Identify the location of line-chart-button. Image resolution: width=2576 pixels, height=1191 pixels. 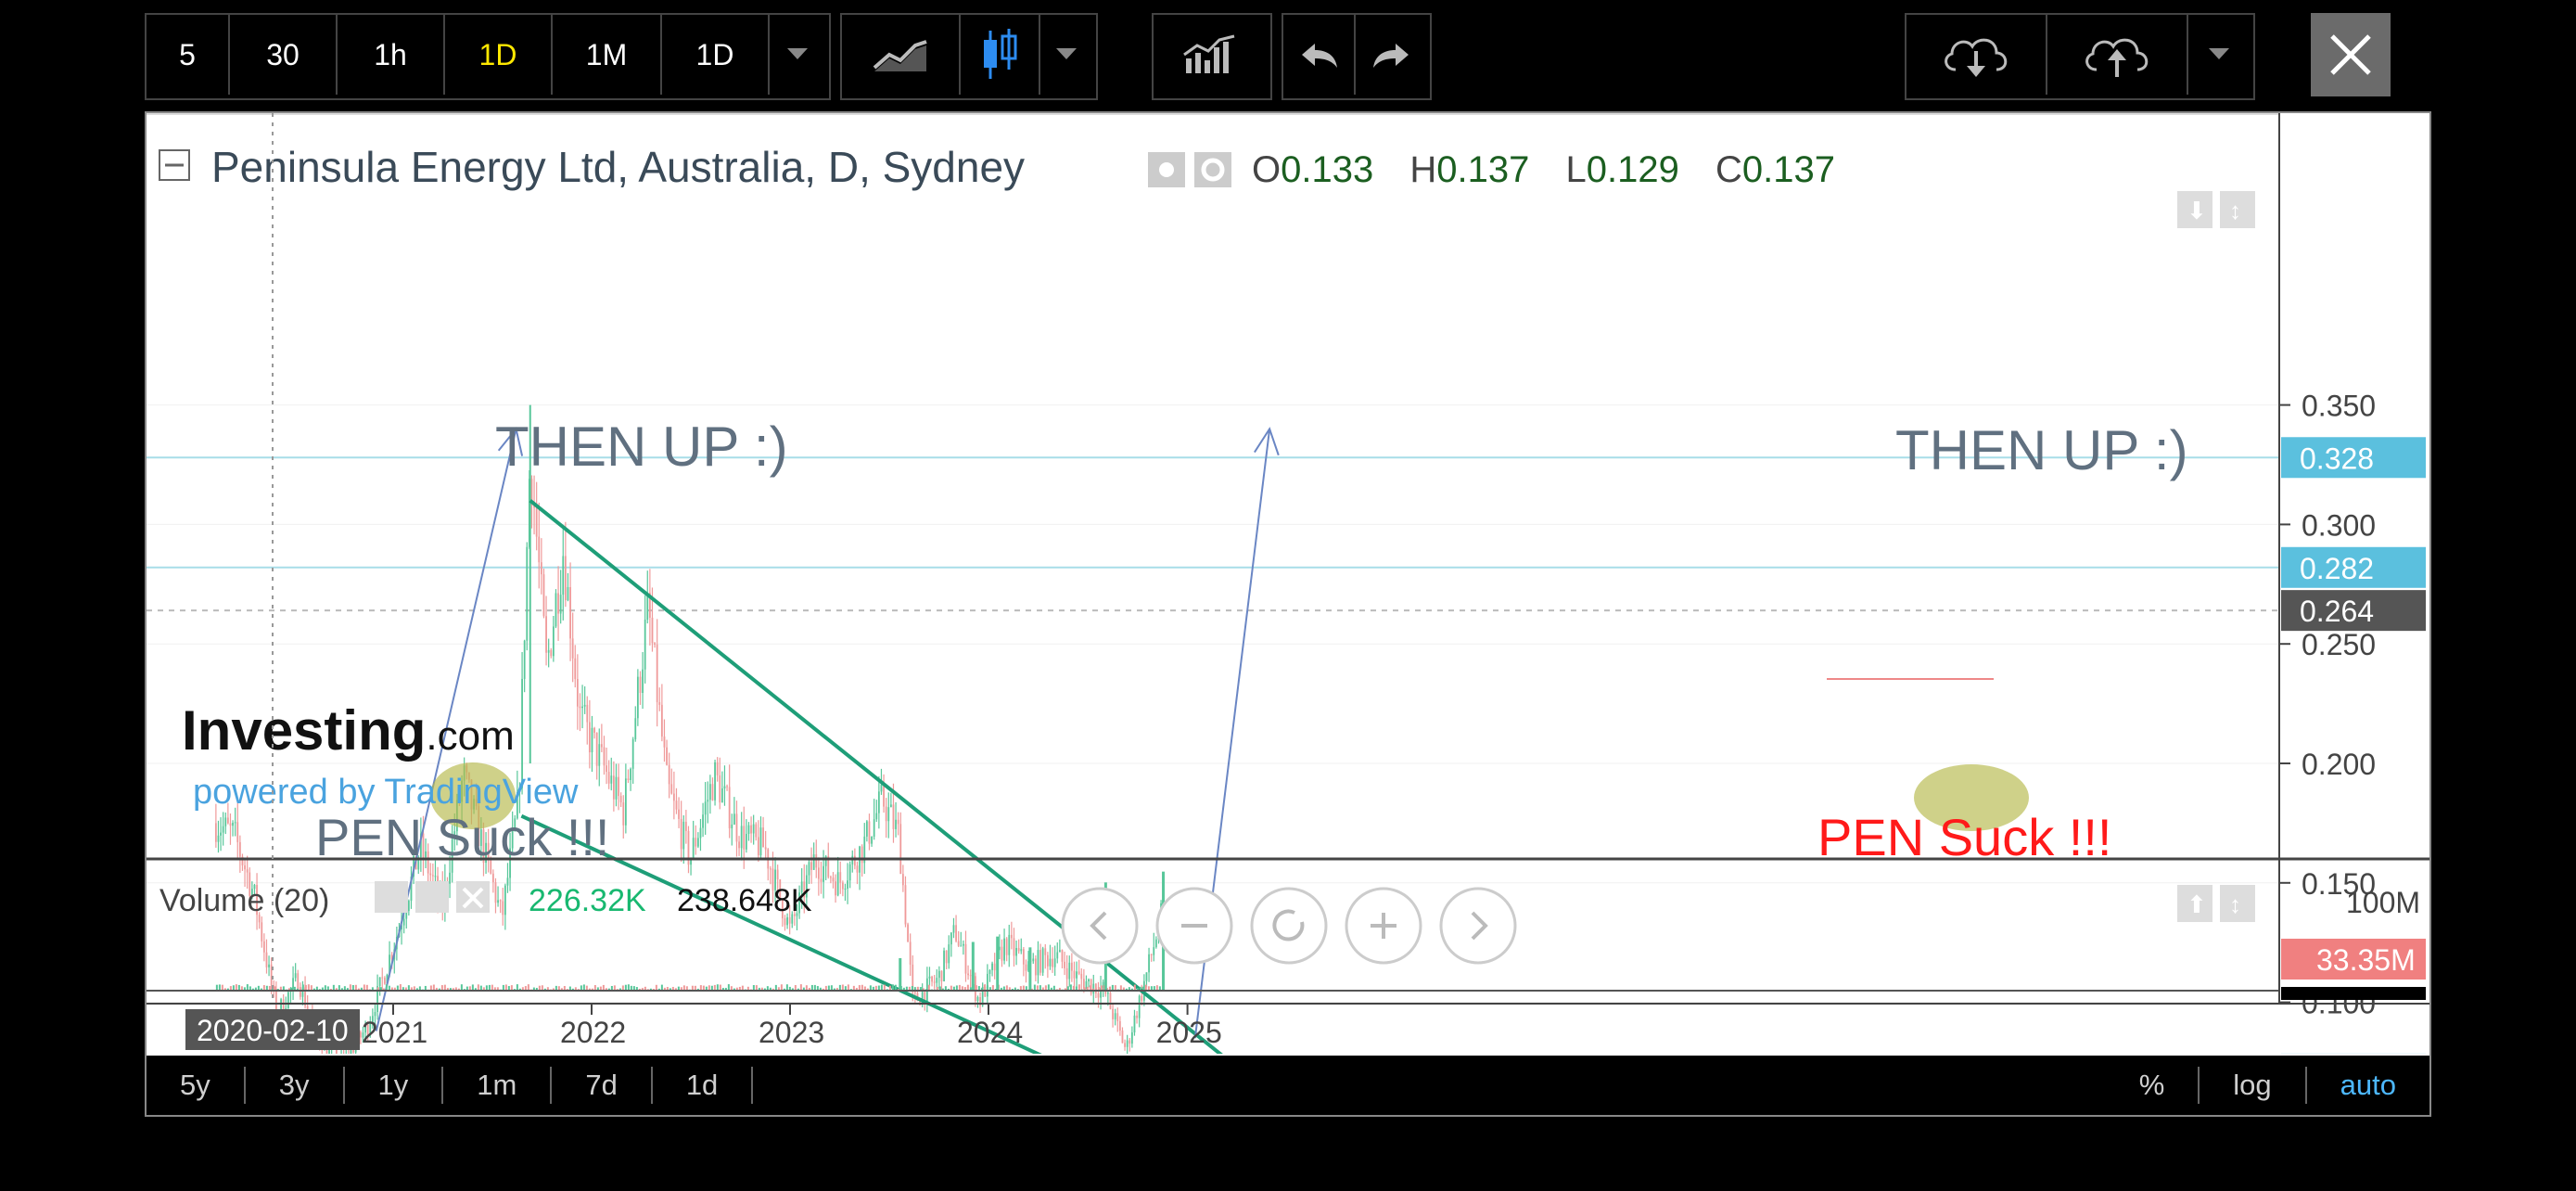
(901, 55).